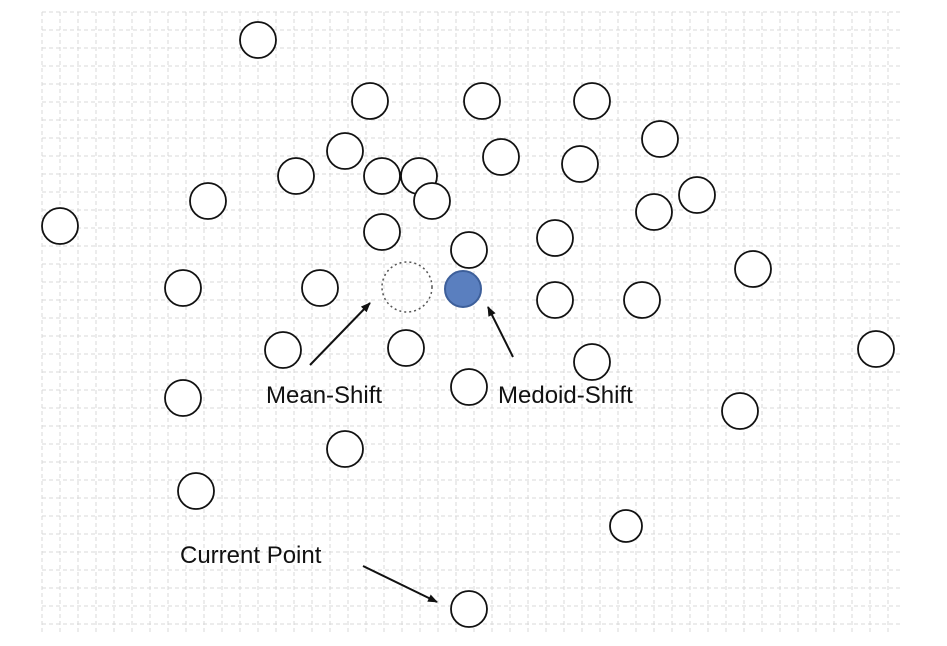 The width and height of the screenshot is (947, 646). What do you see at coordinates (407, 287) in the screenshot?
I see `mean-shift-point` at bounding box center [407, 287].